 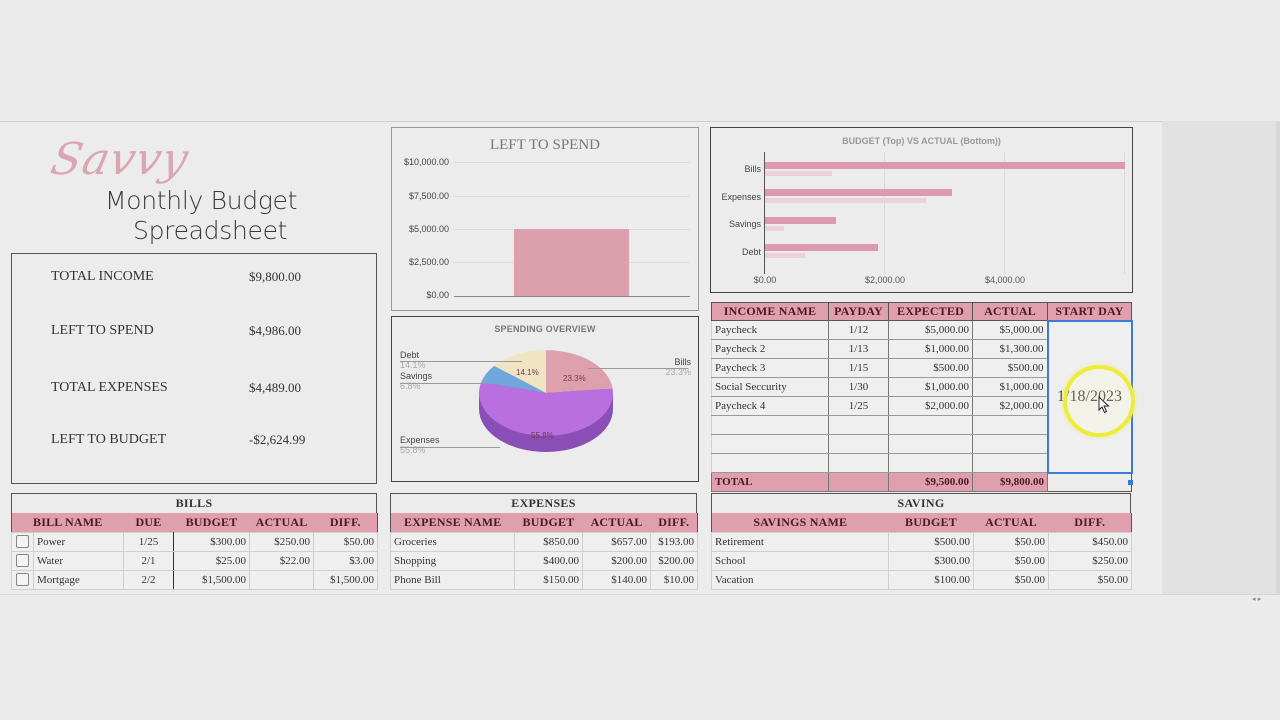 What do you see at coordinates (1010, 349) in the screenshot?
I see `cell-actual: $1,300.00` at bounding box center [1010, 349].